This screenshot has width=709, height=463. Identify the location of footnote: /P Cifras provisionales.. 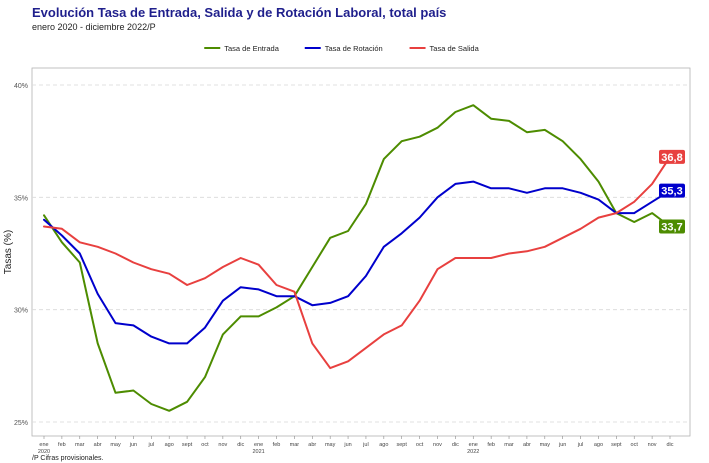
(68, 458).